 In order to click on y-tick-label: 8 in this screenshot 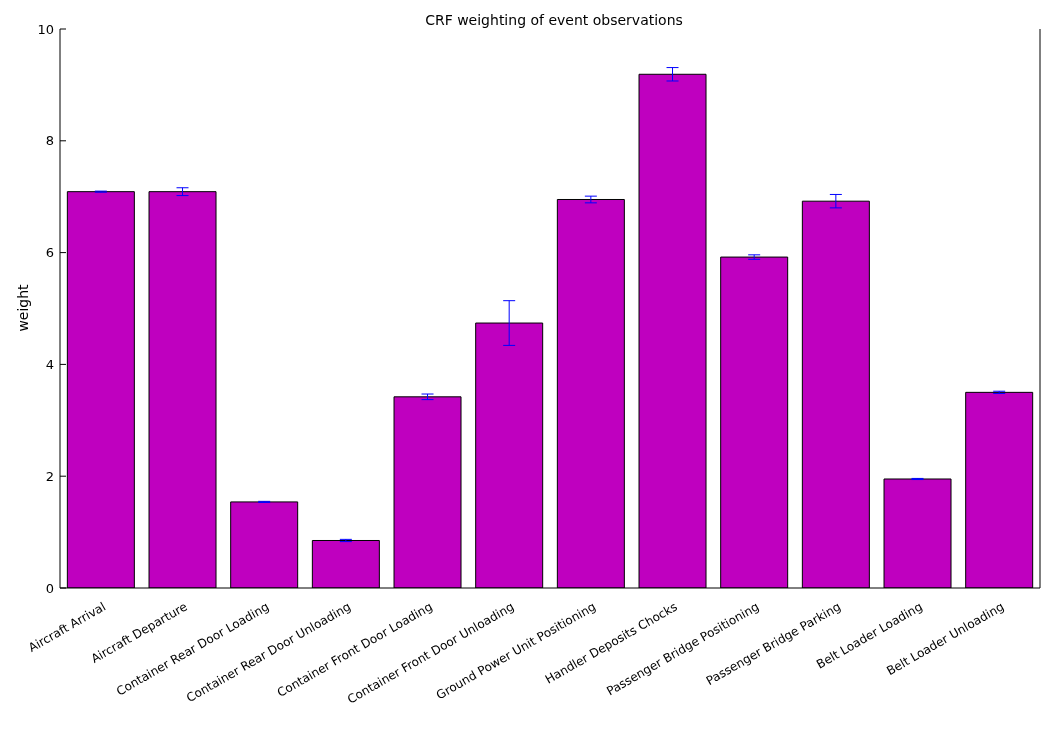, I will do `click(49, 141)`.